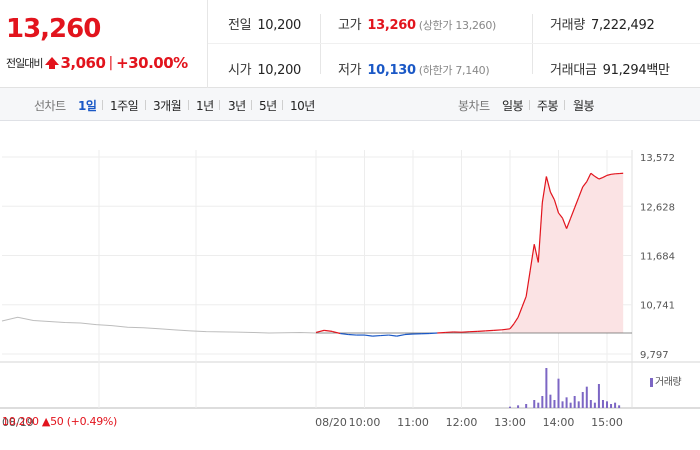 This screenshot has width=700, height=450. I want to click on stat-label: 저가, so click(350, 70).